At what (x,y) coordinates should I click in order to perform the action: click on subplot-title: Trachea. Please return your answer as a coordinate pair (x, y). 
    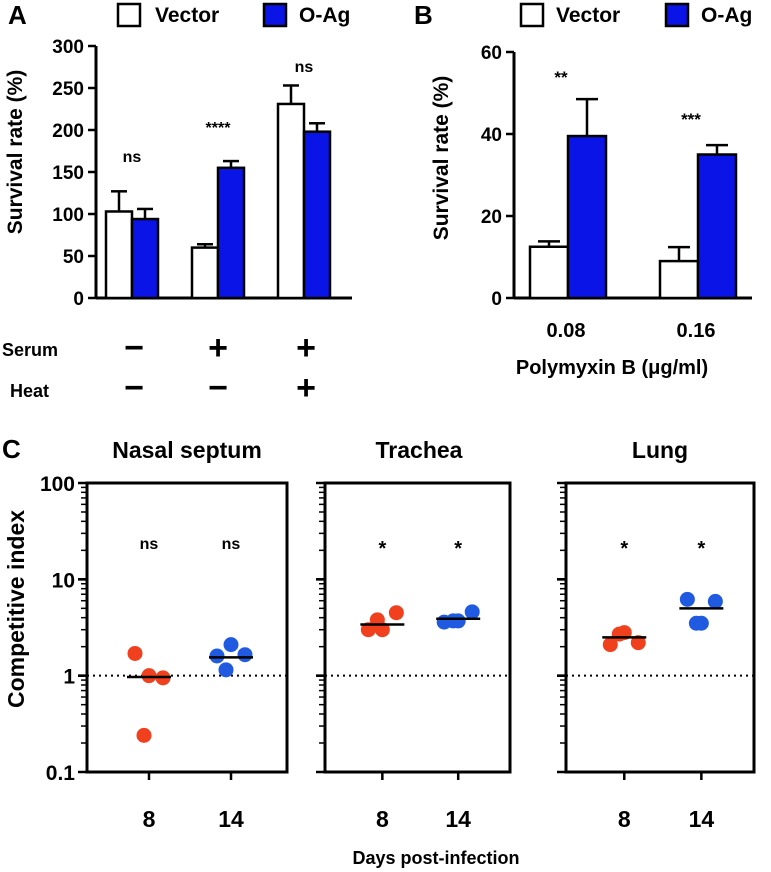
    Looking at the image, I should click on (419, 450).